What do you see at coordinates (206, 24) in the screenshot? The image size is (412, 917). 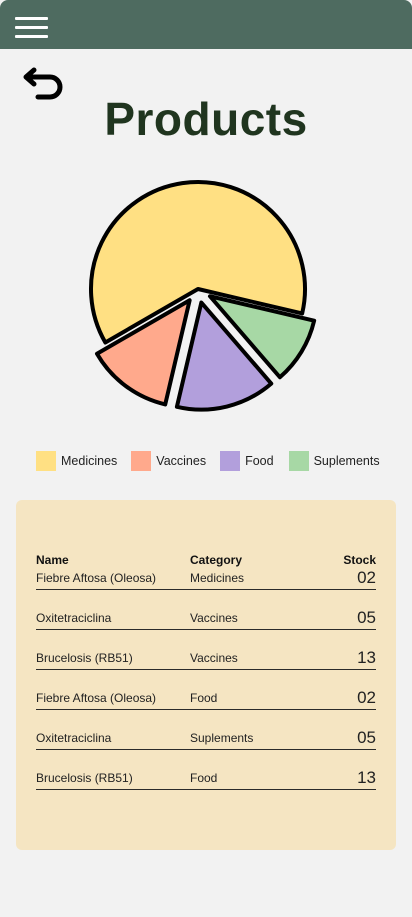 I see `top-app-bar` at bounding box center [206, 24].